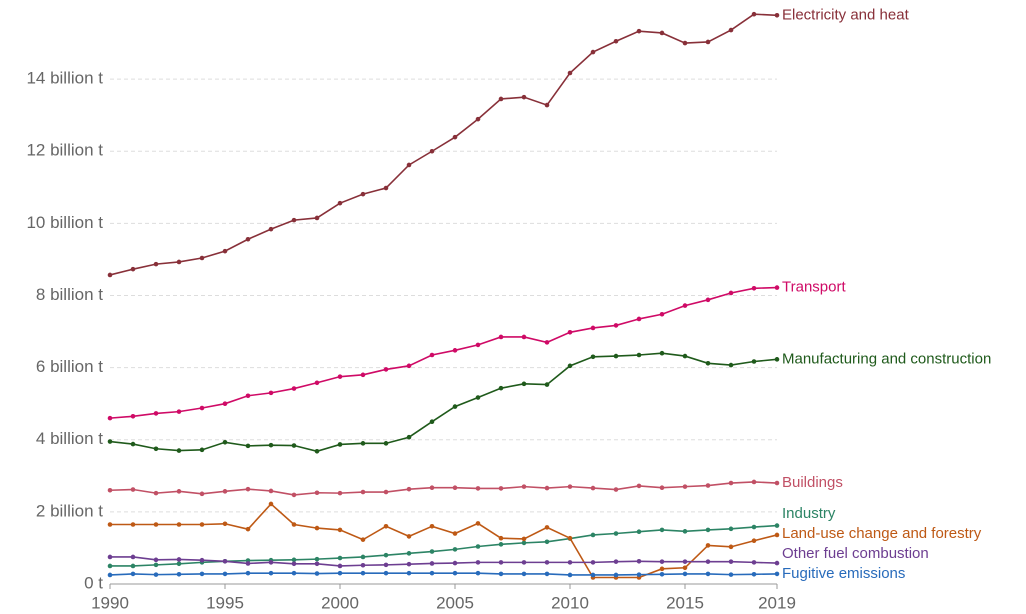 The image size is (1026, 614). Describe the element at coordinates (340, 602) in the screenshot. I see `x-tick-label: 2000` at that location.